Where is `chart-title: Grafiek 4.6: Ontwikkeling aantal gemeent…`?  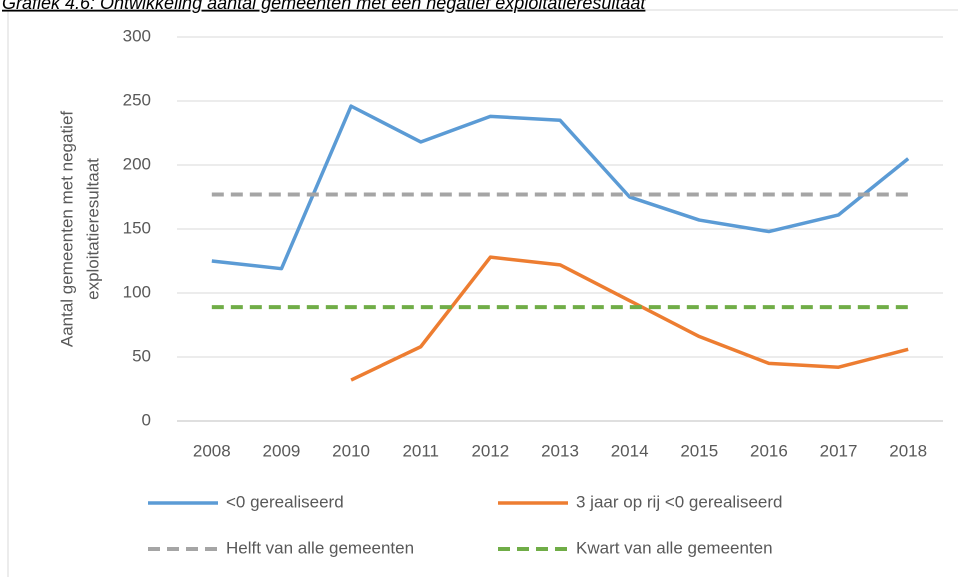
chart-title: Grafiek 4.6: Ontwikkeling aantal gemeent… is located at coordinates (324, 6).